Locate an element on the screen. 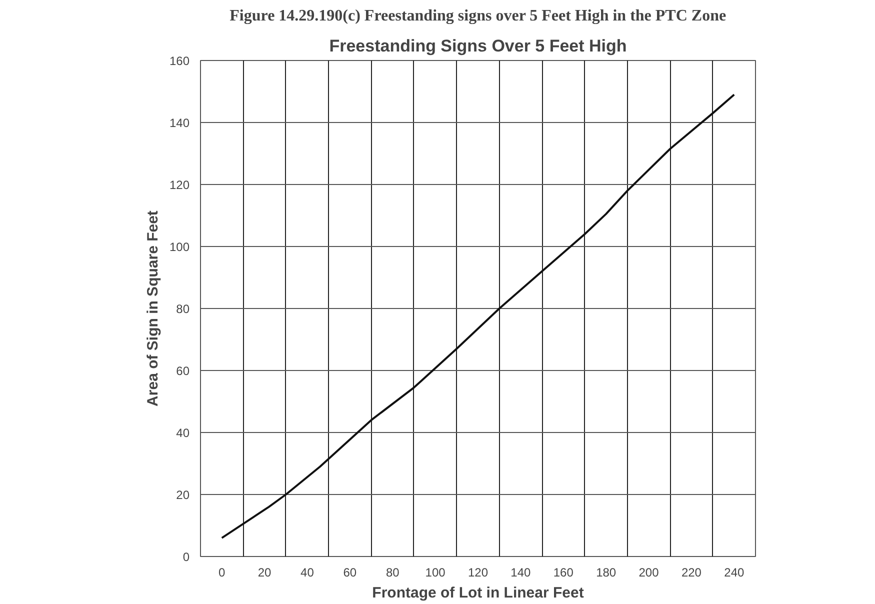 The height and width of the screenshot is (604, 875). x-tick-label: 100 is located at coordinates (435, 573).